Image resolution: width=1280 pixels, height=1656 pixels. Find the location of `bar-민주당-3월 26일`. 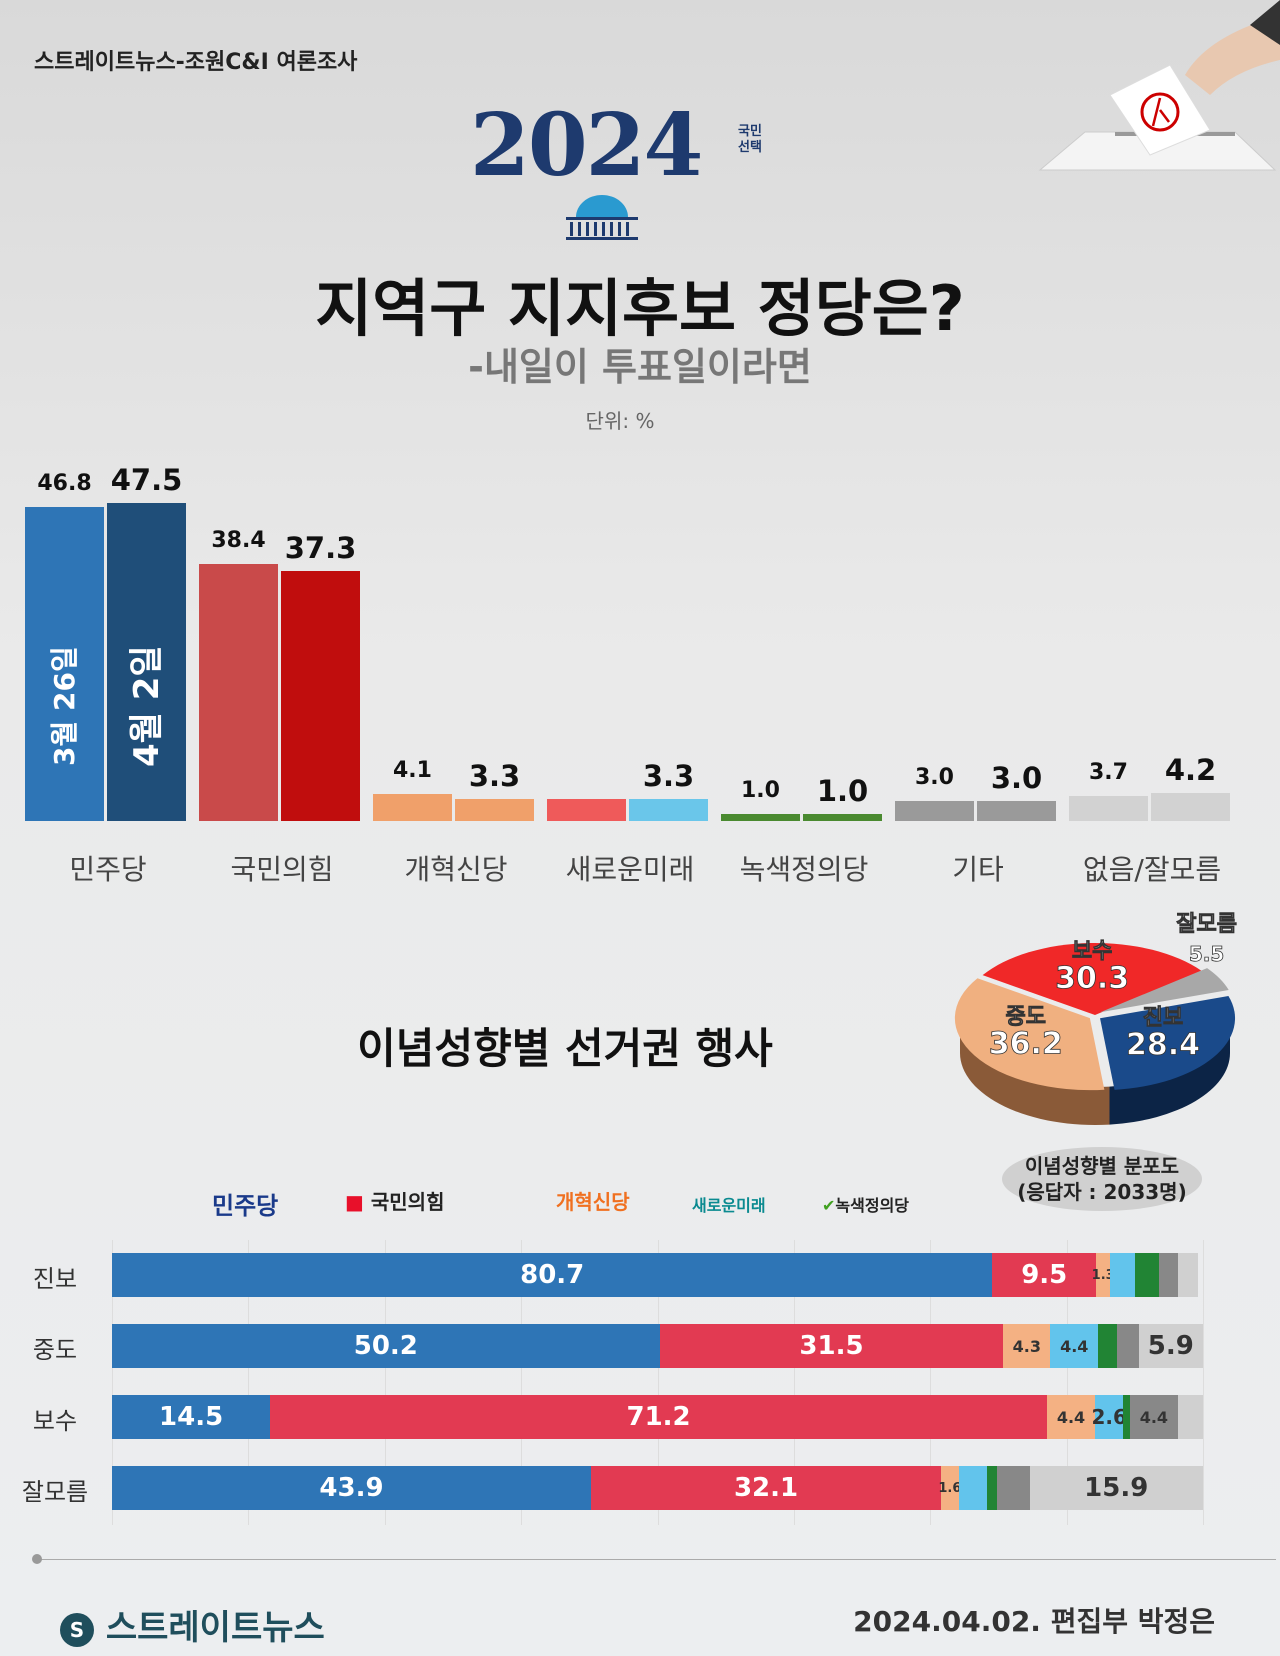

bar-민주당-3월 26일 is located at coordinates (64, 664).